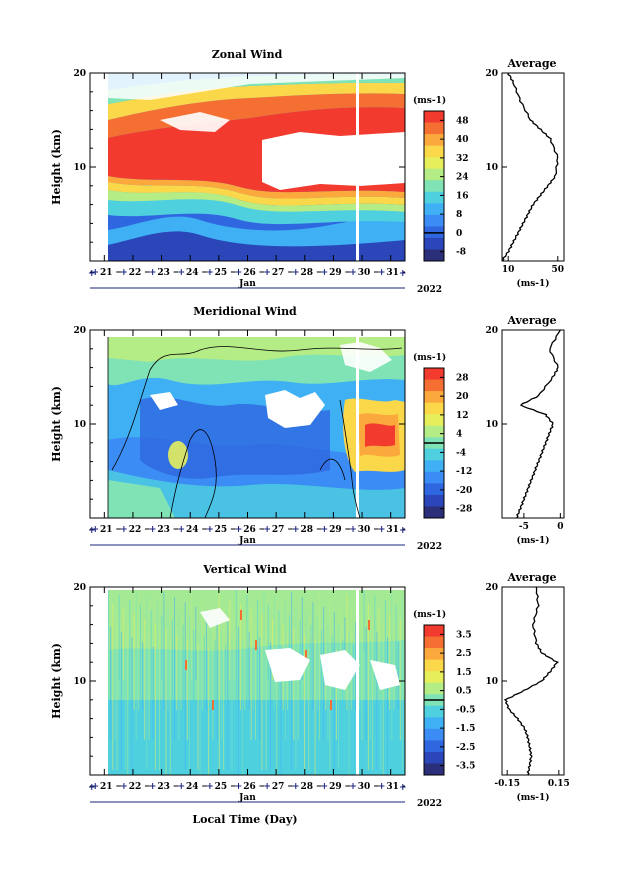 This screenshot has width=625, height=876. I want to click on meridional-profile-title: Average, so click(531, 320).